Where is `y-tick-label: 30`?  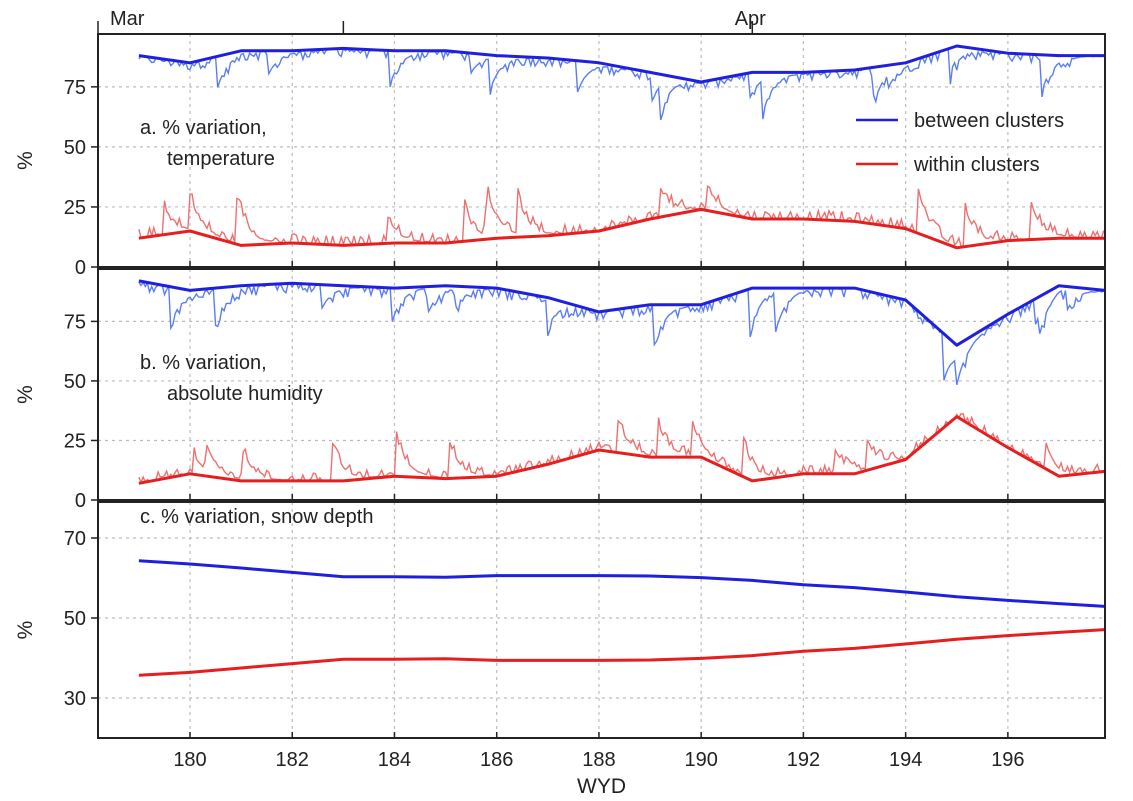 y-tick-label: 30 is located at coordinates (75, 699).